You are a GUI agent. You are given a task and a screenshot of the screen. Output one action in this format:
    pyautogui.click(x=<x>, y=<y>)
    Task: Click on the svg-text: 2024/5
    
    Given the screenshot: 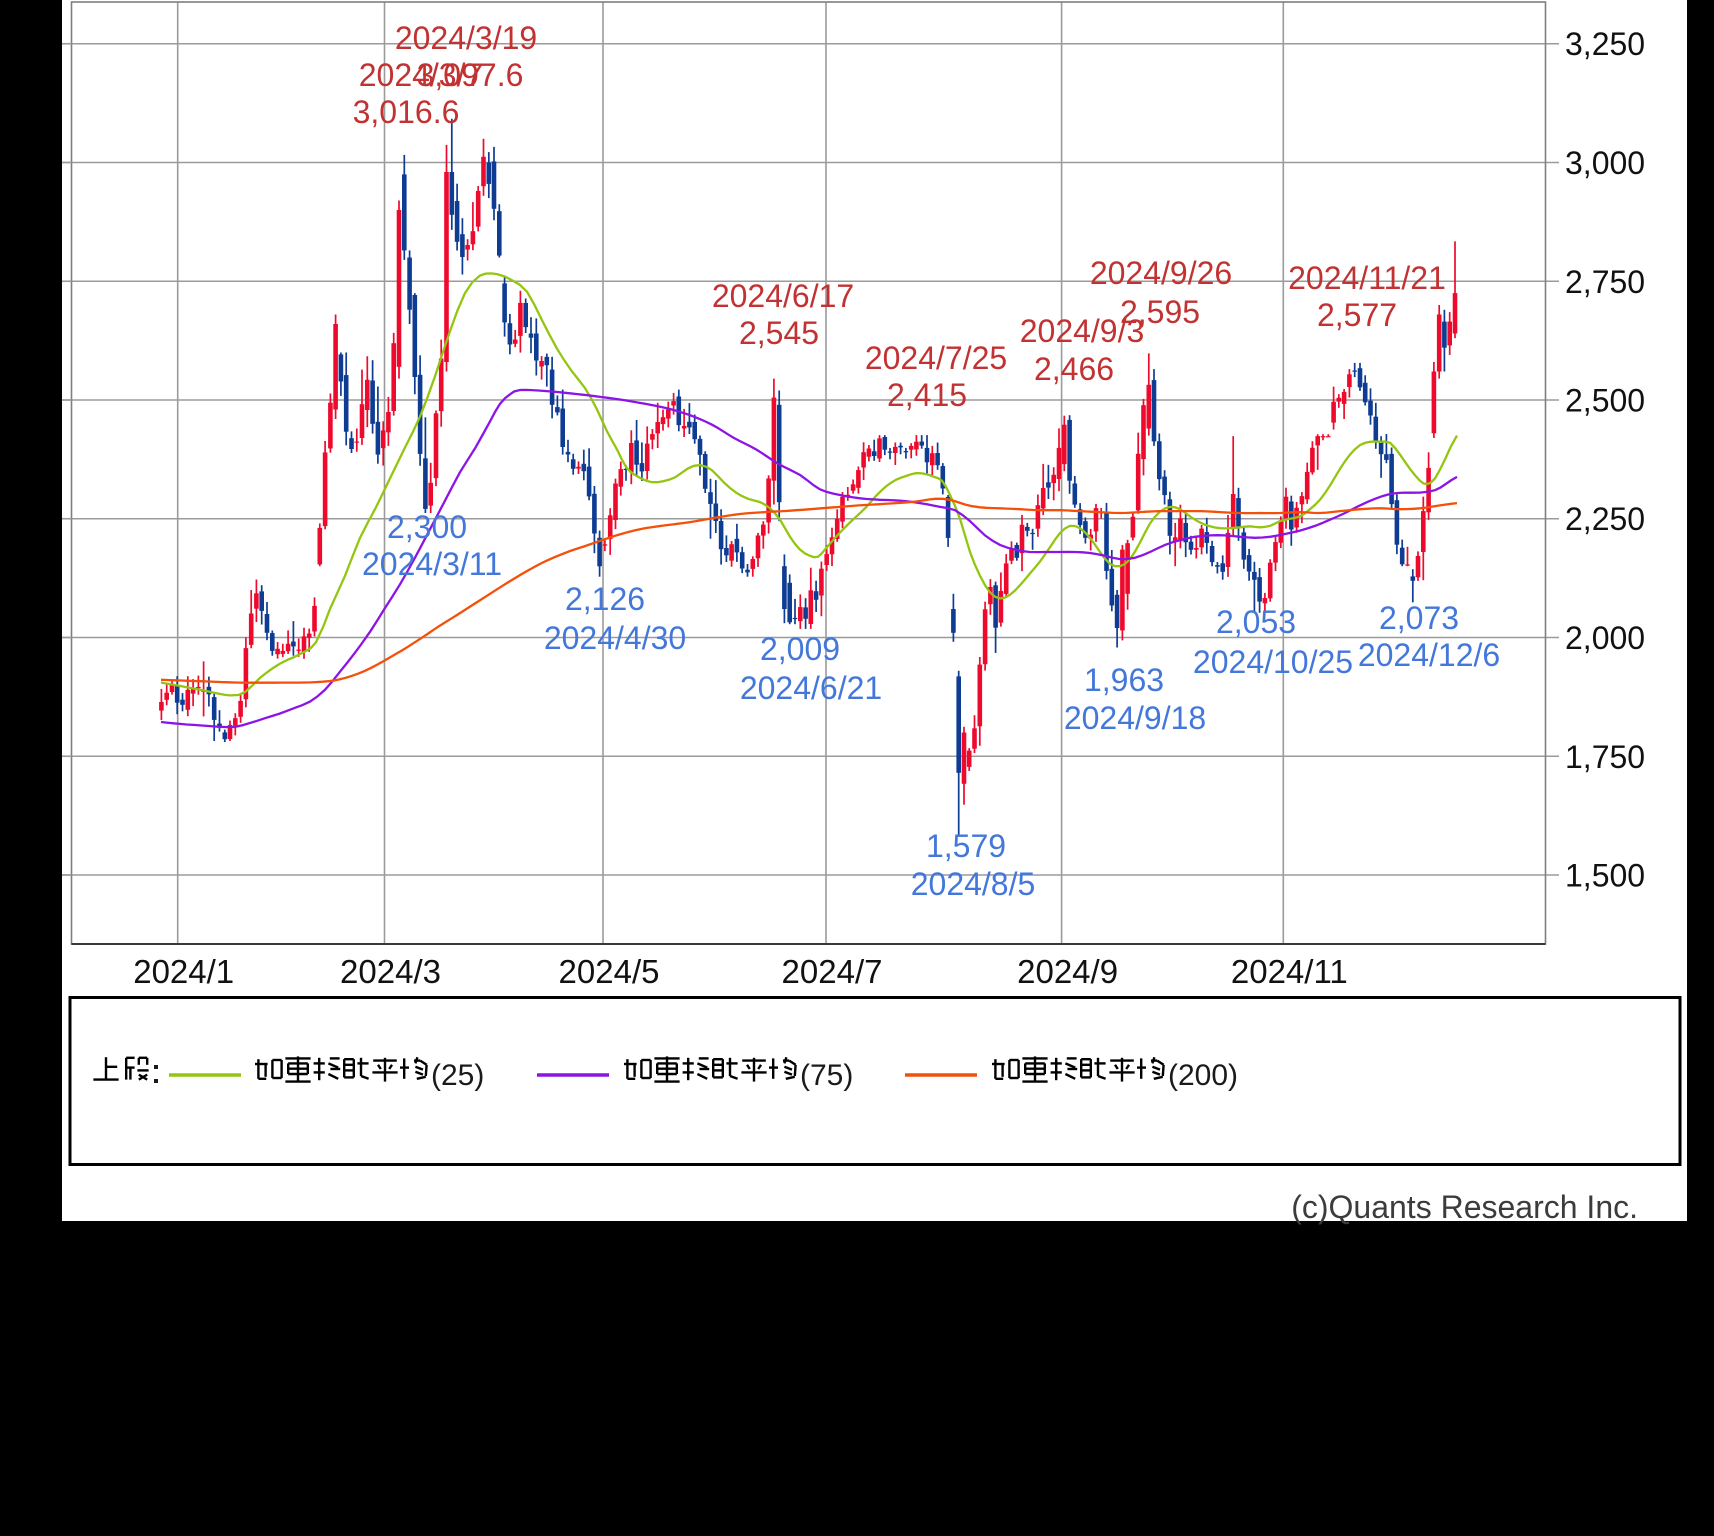 What is the action you would take?
    pyautogui.click(x=609, y=971)
    